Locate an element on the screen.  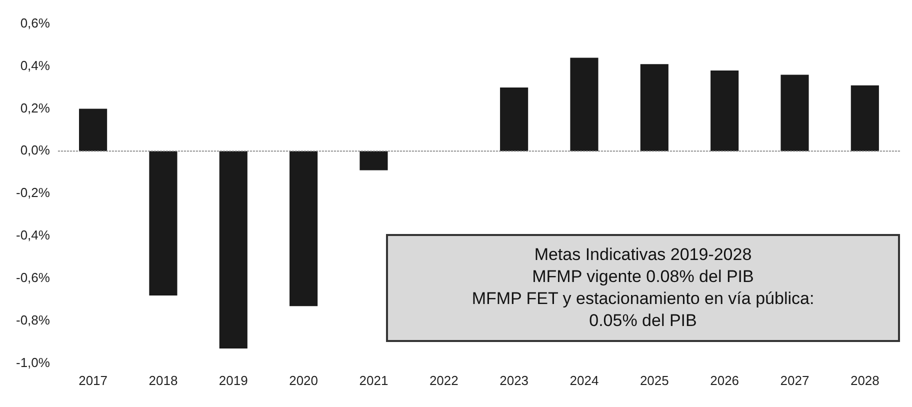
y-tick-label: -0,6% is located at coordinates (33, 278).